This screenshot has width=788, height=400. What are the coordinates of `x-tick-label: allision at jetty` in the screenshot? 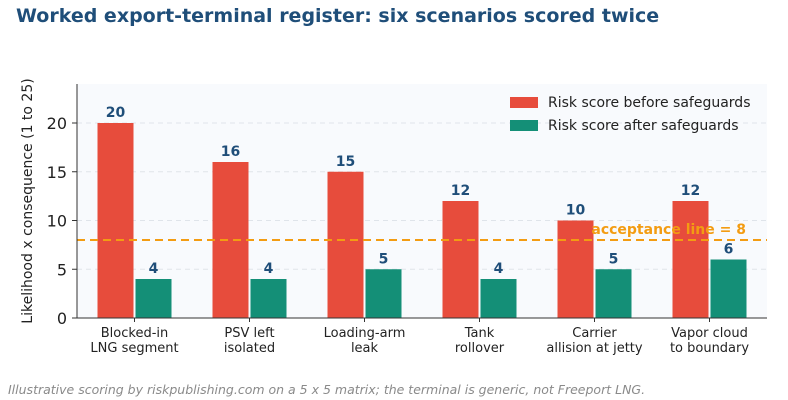 It's located at (594, 348).